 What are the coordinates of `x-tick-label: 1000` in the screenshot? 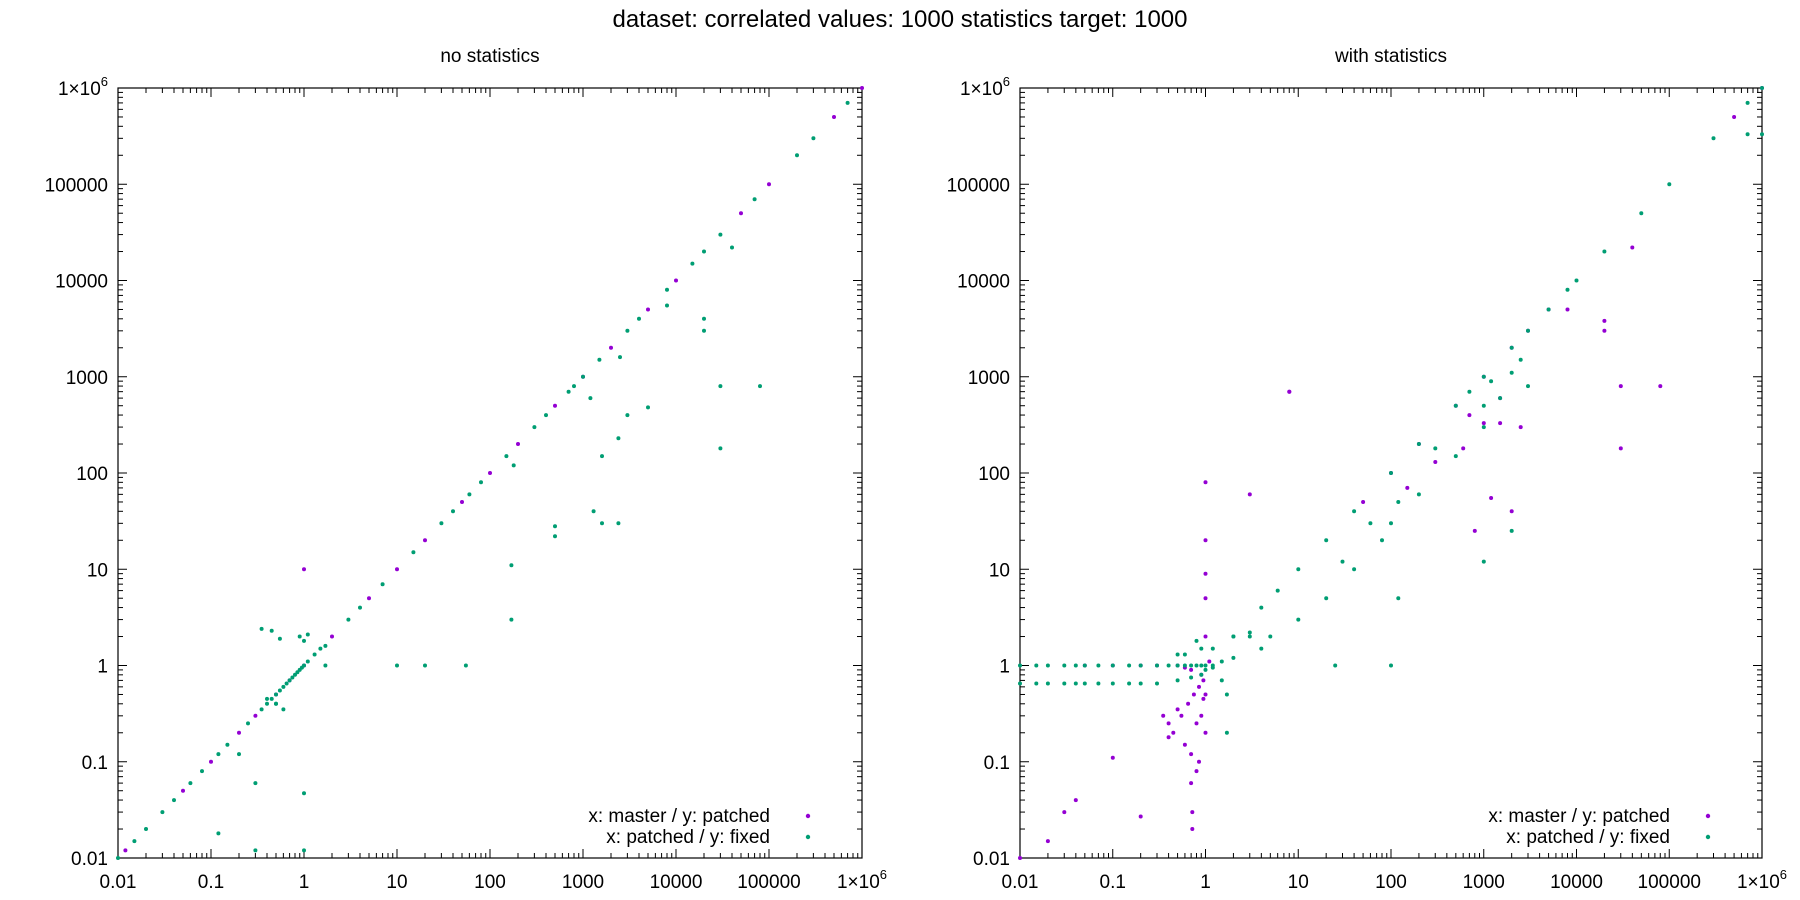 It's located at (583, 882).